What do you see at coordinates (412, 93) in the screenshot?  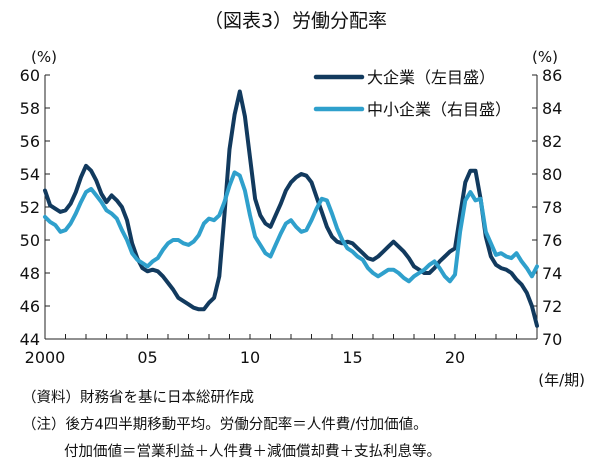 I see `legend: 大企業（左目盛） 中小企業（右目盛）` at bounding box center [412, 93].